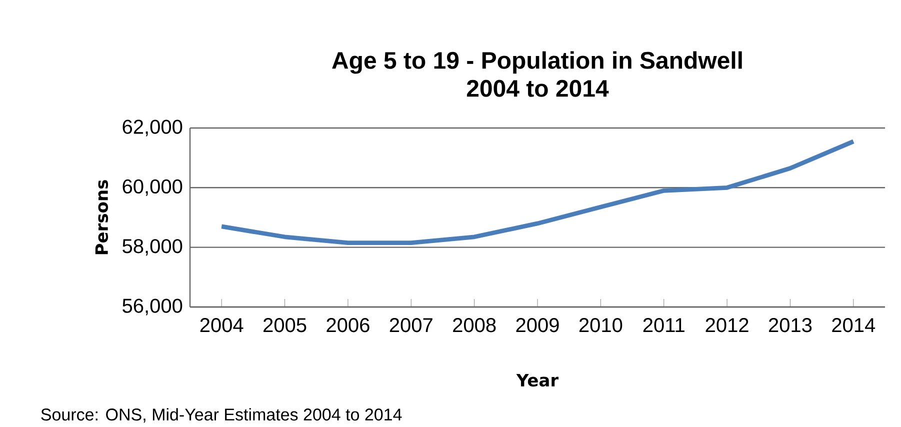  I want to click on x-tick-label: 2007, so click(411, 325).